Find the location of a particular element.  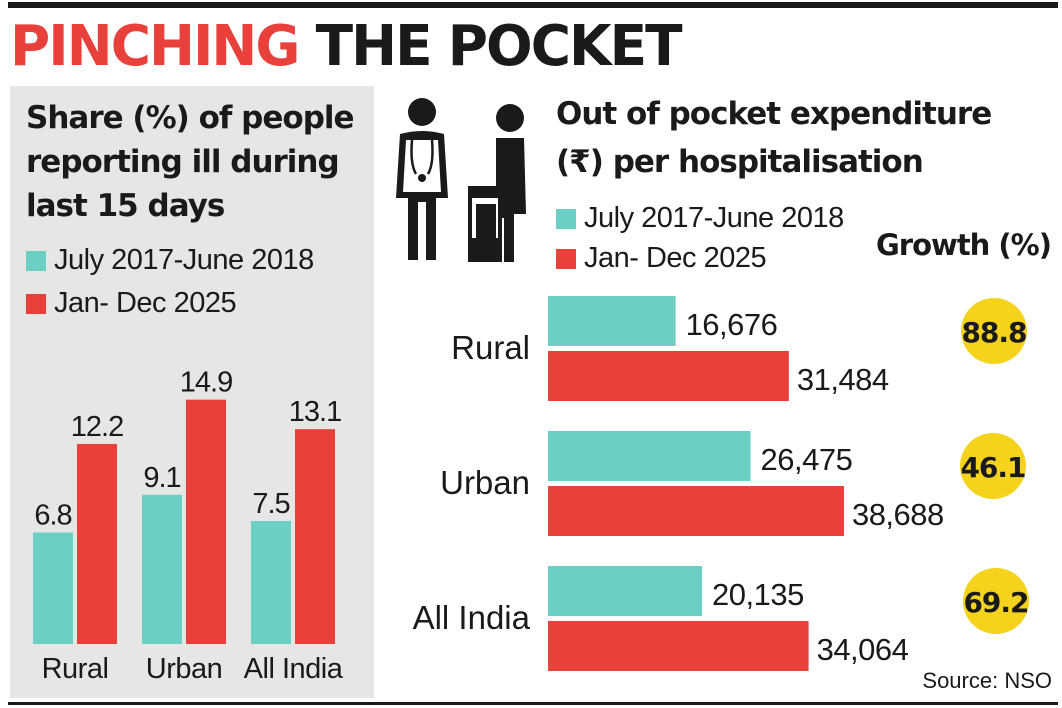

growth-value: 46.1 is located at coordinates (992, 467).